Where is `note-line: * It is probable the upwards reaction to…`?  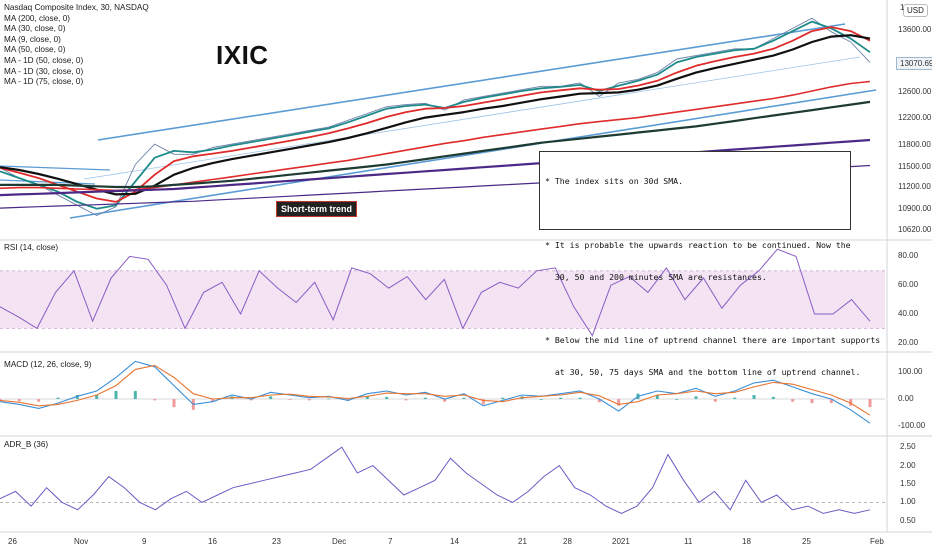
note-line: * It is probable the upwards reaction to… is located at coordinates (698, 244).